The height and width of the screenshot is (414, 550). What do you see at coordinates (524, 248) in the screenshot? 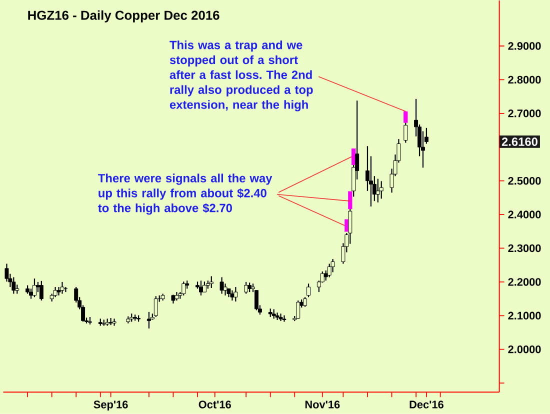
I see `y-tick-label: 2.3000` at bounding box center [524, 248].